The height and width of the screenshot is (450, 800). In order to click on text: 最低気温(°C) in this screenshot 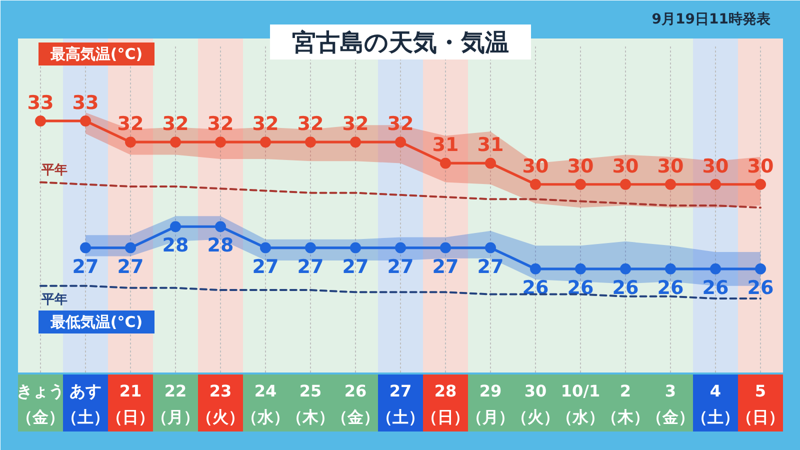, I will do `click(96, 322)`.